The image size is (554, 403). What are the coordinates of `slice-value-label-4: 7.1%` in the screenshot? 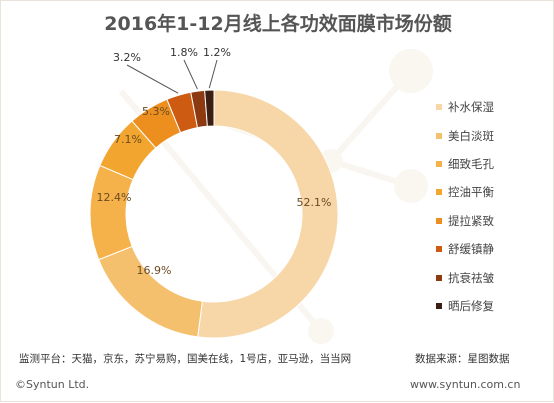 It's located at (128, 139).